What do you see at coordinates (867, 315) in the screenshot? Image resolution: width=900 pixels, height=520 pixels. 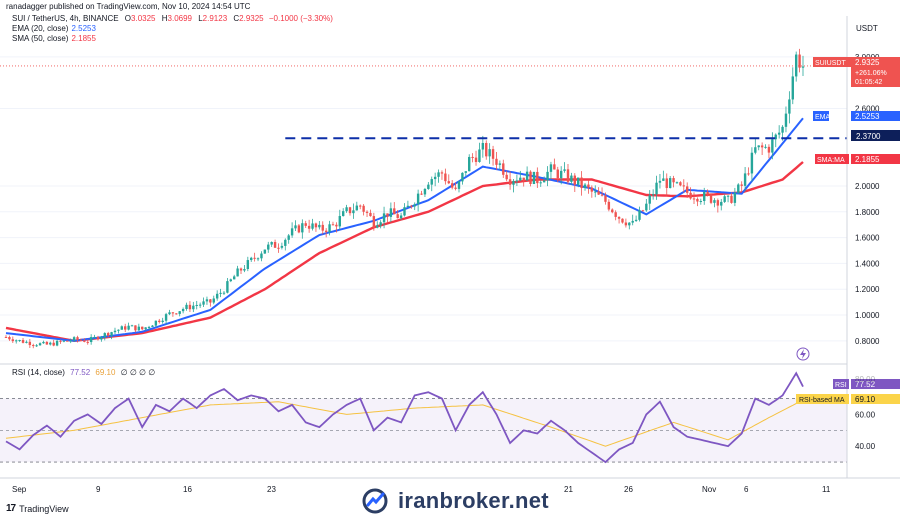 I see `price-axis-tick: 1.0000` at bounding box center [867, 315].